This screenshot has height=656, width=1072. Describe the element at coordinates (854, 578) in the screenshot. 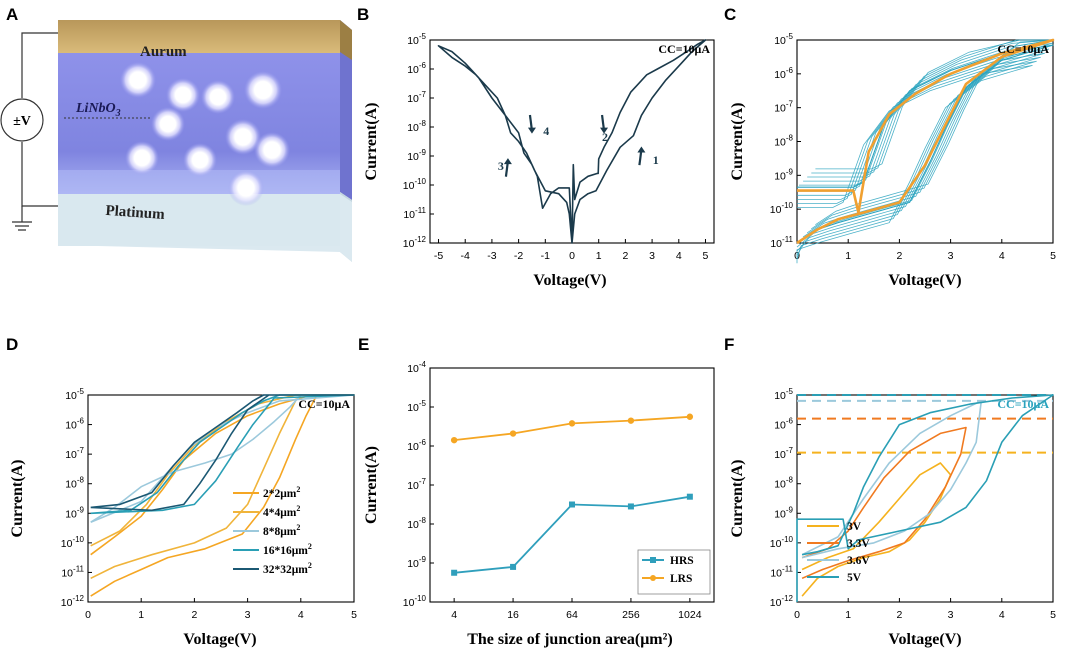

I see `legend-label: 5V` at that location.